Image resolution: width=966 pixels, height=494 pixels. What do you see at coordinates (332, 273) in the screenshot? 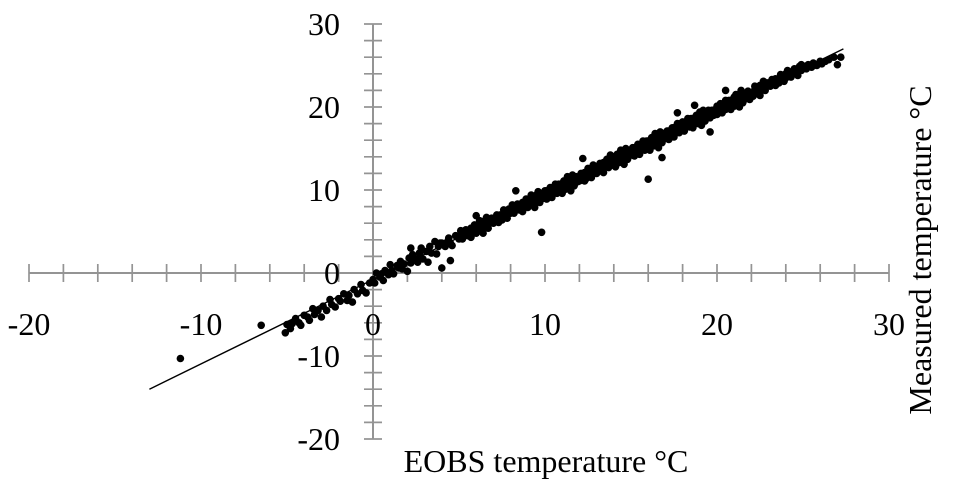
I see `y-axis-tick-label: 0` at bounding box center [332, 273].